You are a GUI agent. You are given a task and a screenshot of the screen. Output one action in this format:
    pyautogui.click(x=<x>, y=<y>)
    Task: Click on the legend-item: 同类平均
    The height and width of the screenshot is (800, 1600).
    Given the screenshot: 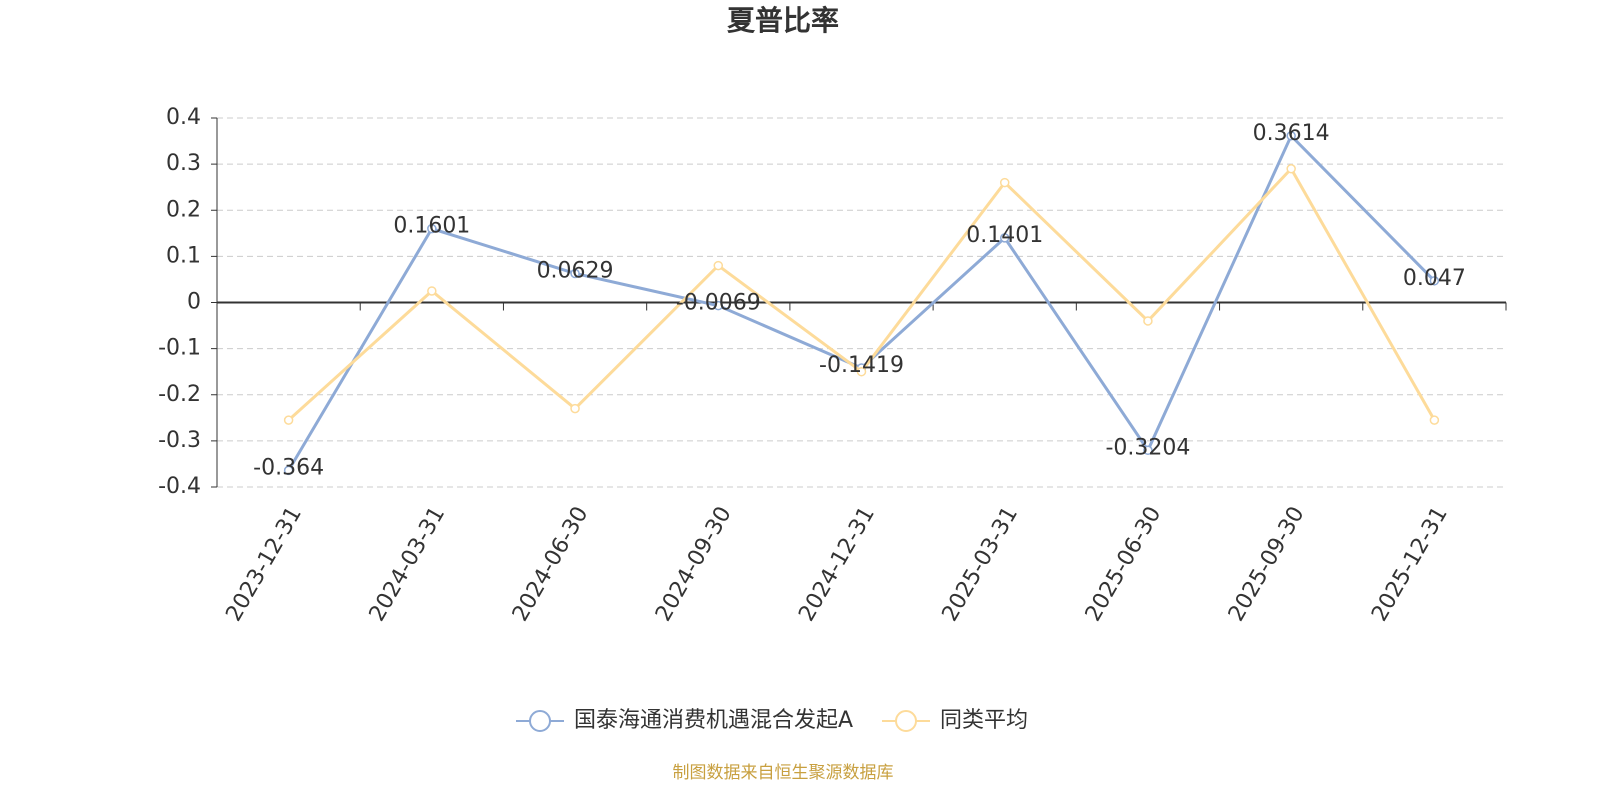 What is the action you would take?
    pyautogui.click(x=955, y=720)
    